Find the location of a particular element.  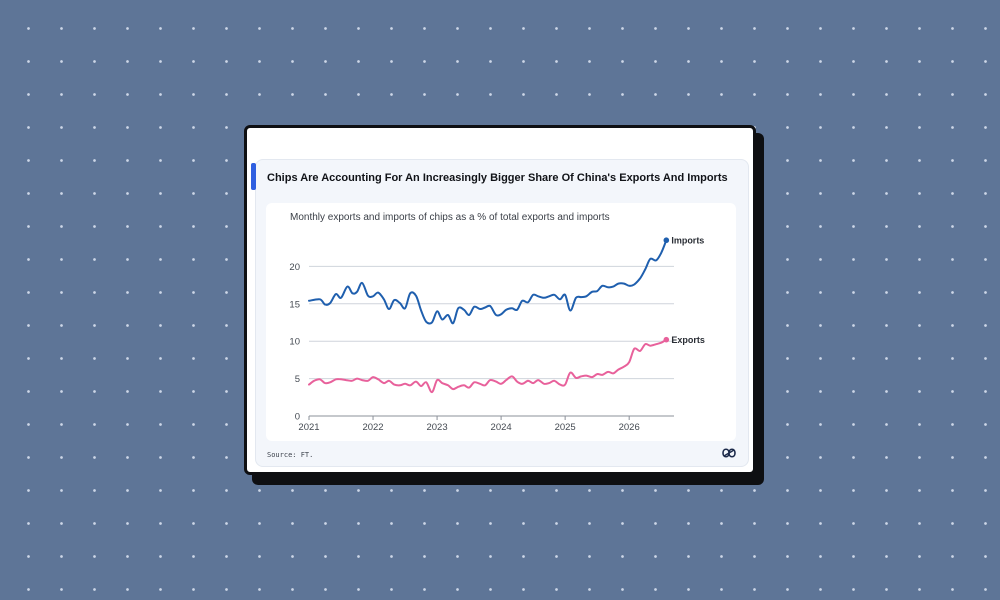

x-tick-label: 2021 is located at coordinates (308, 427).